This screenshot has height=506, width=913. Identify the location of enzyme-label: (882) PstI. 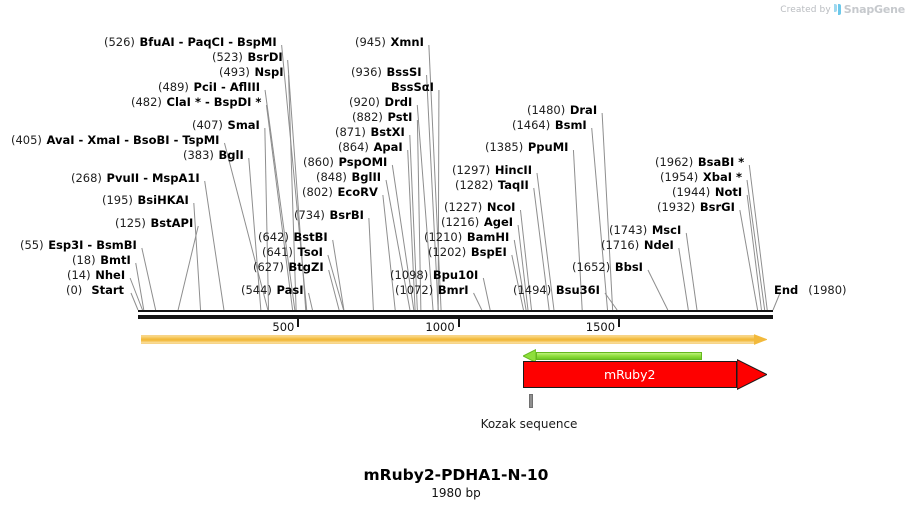
(382, 117).